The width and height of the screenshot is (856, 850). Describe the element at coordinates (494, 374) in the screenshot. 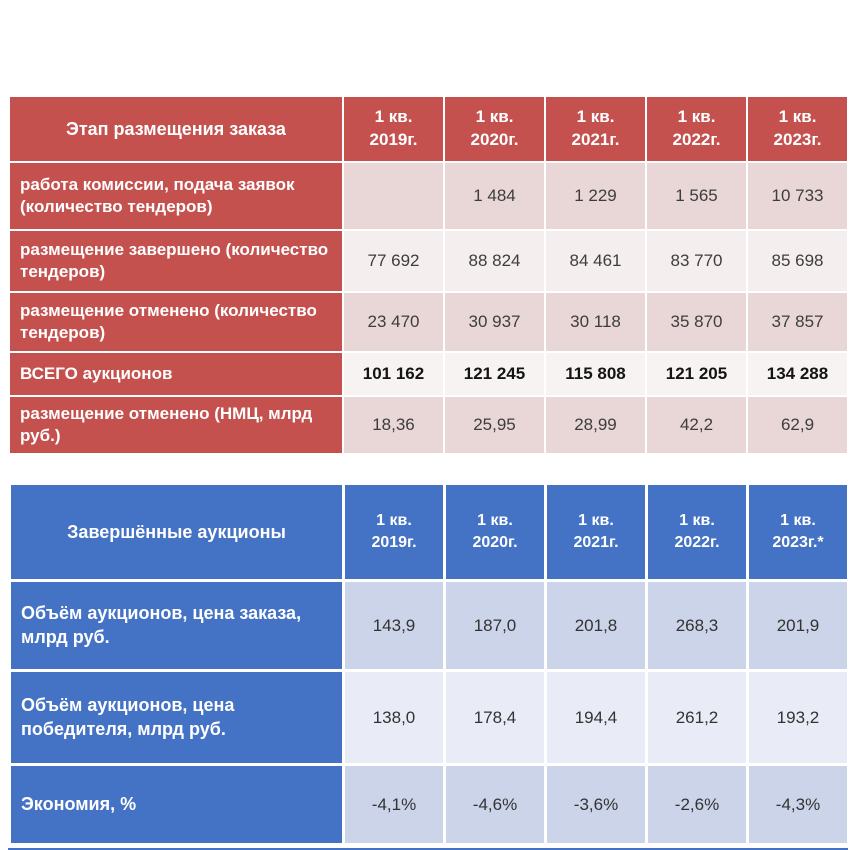

I see `value-cell: 121 245` at that location.